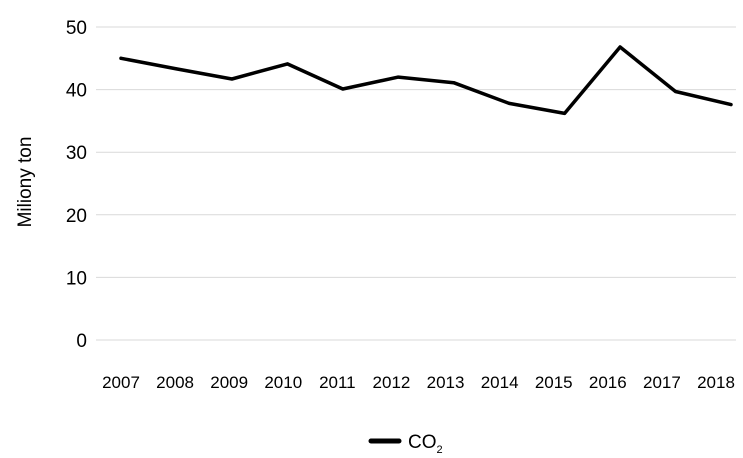 The width and height of the screenshot is (743, 458). I want to click on y-tick-label-20: 20, so click(76, 216).